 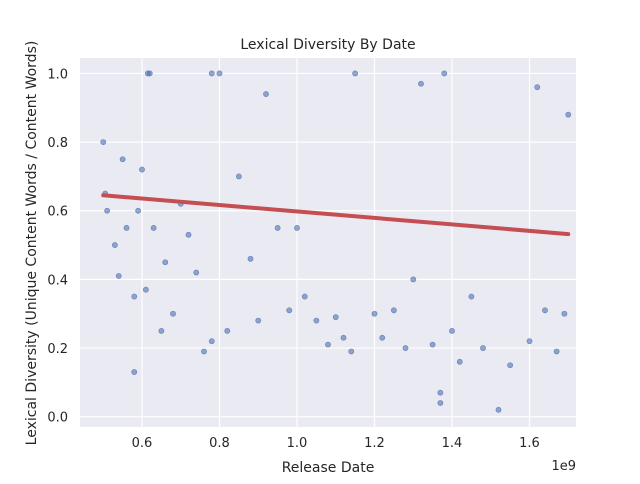 I want to click on x-tick-label: 0.6, so click(x=142, y=443).